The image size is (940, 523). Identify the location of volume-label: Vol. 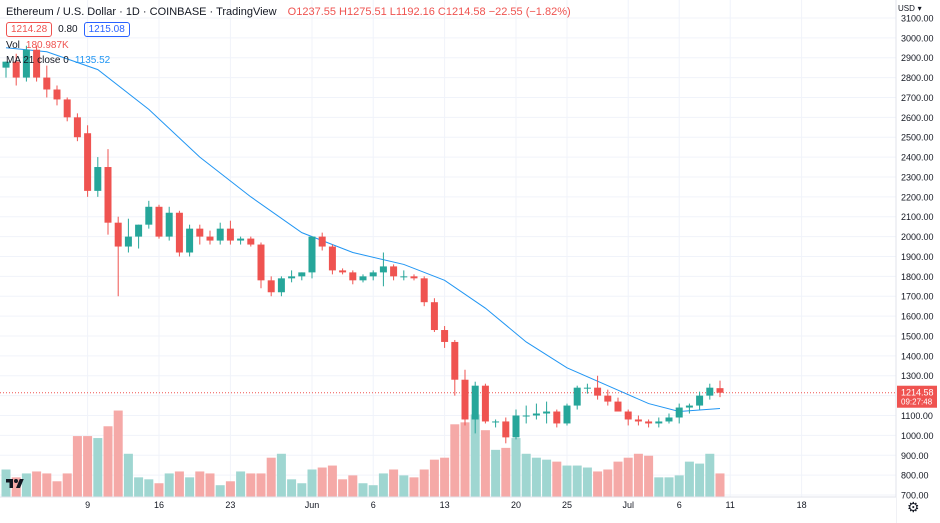
(13, 45).